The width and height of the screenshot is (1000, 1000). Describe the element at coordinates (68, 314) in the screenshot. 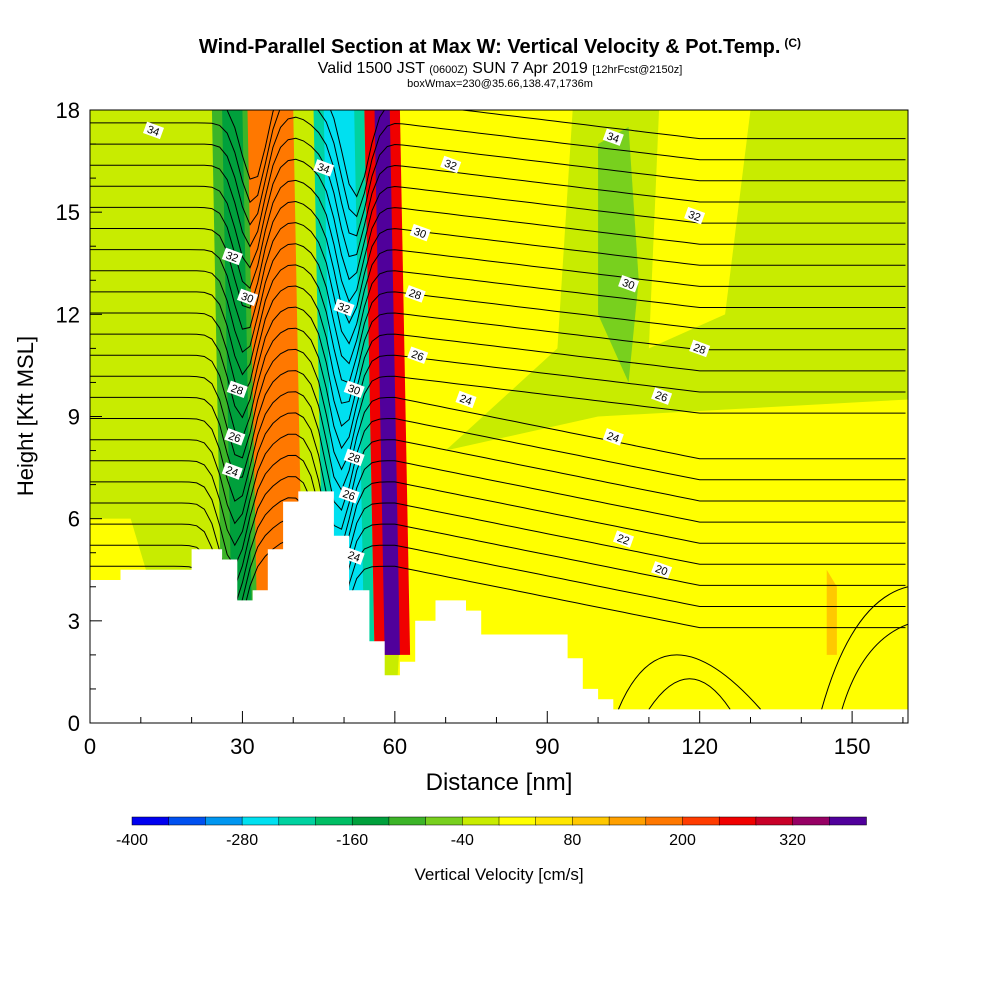

I see `y-tick-label: 12` at that location.